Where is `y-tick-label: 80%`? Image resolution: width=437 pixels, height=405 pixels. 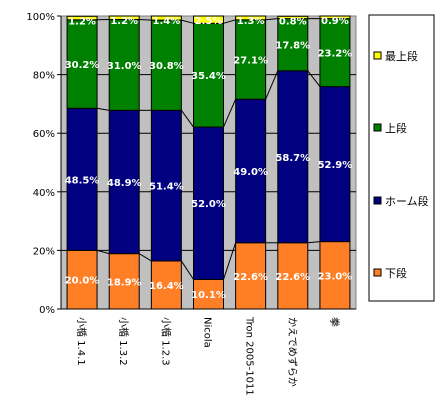
y-tick-label: 80% is located at coordinates (44, 76).